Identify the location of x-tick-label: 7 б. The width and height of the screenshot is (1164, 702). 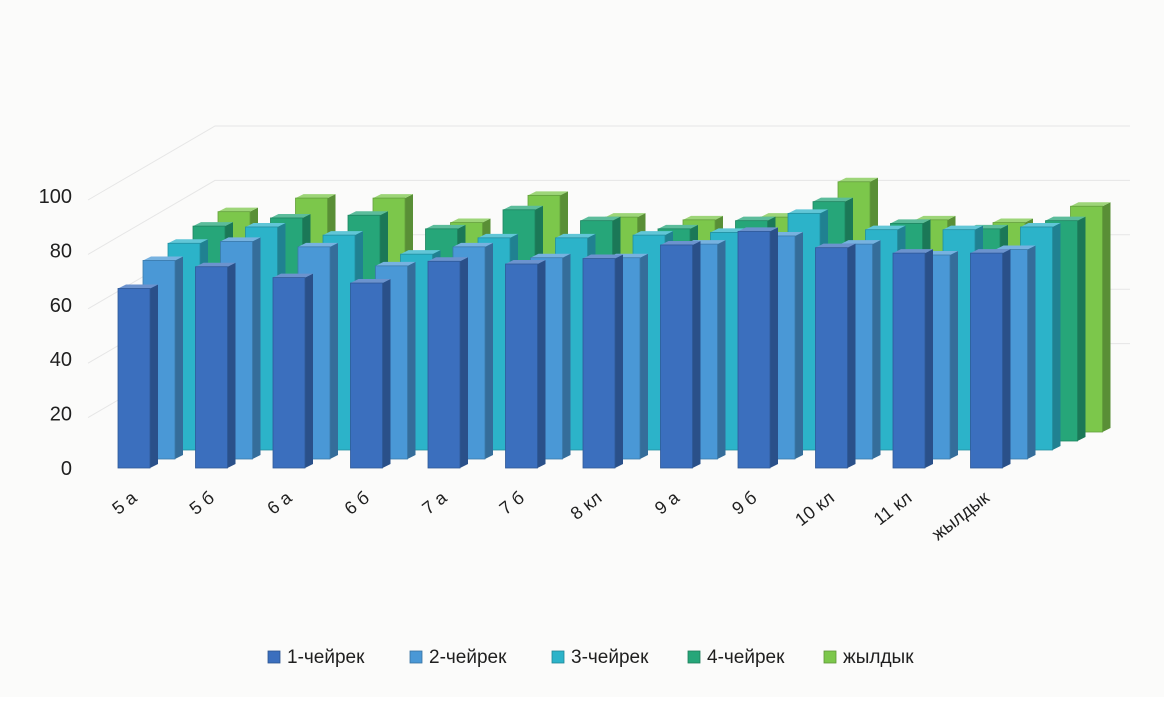
(512, 502).